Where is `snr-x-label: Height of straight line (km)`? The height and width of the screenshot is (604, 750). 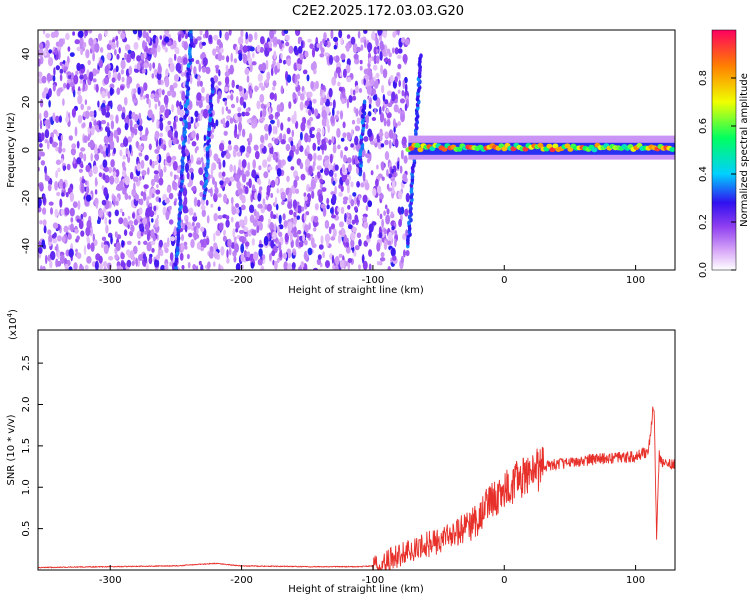 snr-x-label: Height of straight line (km) is located at coordinates (356, 589).